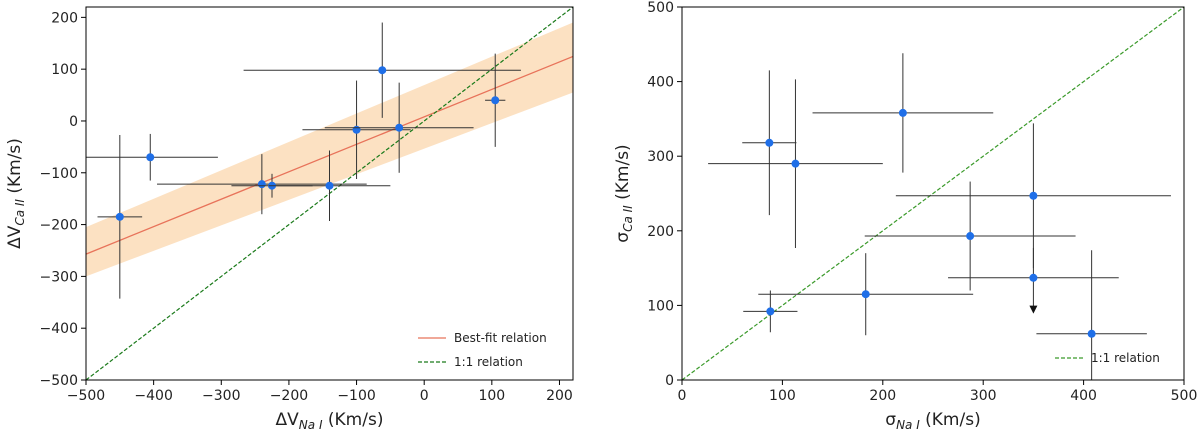 This screenshot has width=1200, height=434. Describe the element at coordinates (356, 396) in the screenshot. I see `chart0-x-tick-label: −100` at that location.